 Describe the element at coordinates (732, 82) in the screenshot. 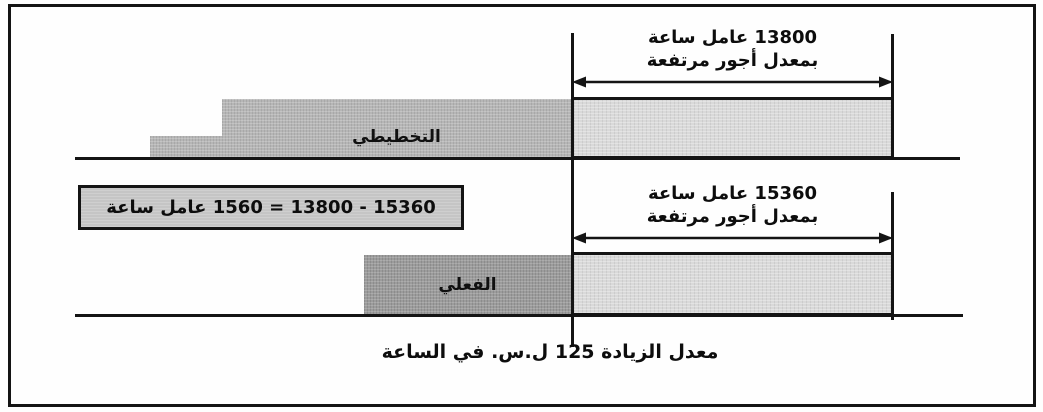

I see `planned-dimension-arrow-icon` at that location.